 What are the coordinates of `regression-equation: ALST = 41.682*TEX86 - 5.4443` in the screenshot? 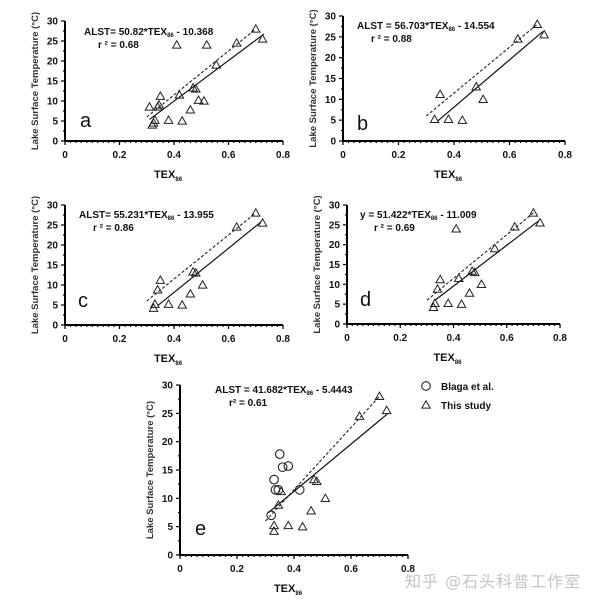 It's located at (284, 391).